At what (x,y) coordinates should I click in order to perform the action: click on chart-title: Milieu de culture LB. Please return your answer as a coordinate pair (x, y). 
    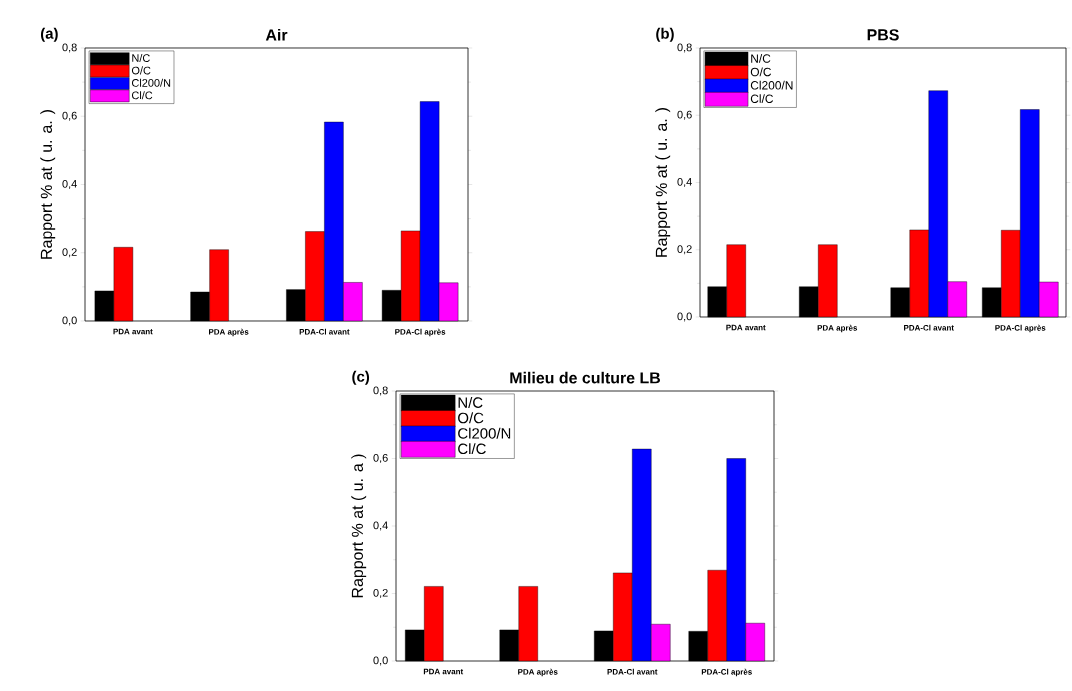
    Looking at the image, I should click on (585, 377).